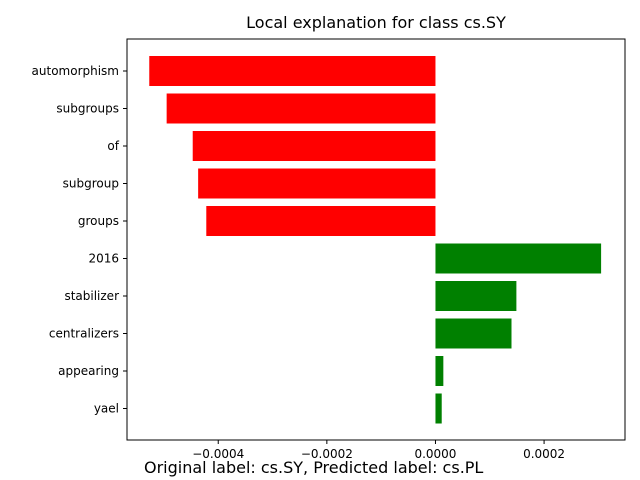 The image size is (640, 480). I want to click on x-tick-label: −0.0004, so click(218, 454).